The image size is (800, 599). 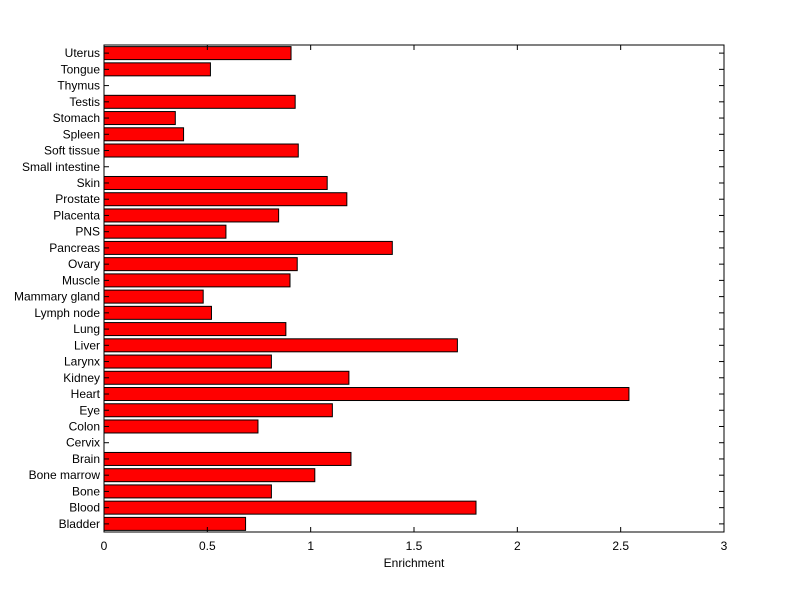 I want to click on category-label: Tongue, so click(x=81, y=69).